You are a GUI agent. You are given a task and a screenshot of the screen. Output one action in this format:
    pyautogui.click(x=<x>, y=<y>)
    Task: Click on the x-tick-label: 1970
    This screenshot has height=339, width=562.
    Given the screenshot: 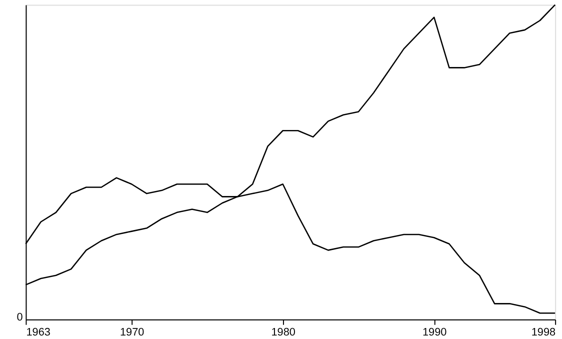 What is the action you would take?
    pyautogui.click(x=132, y=332)
    